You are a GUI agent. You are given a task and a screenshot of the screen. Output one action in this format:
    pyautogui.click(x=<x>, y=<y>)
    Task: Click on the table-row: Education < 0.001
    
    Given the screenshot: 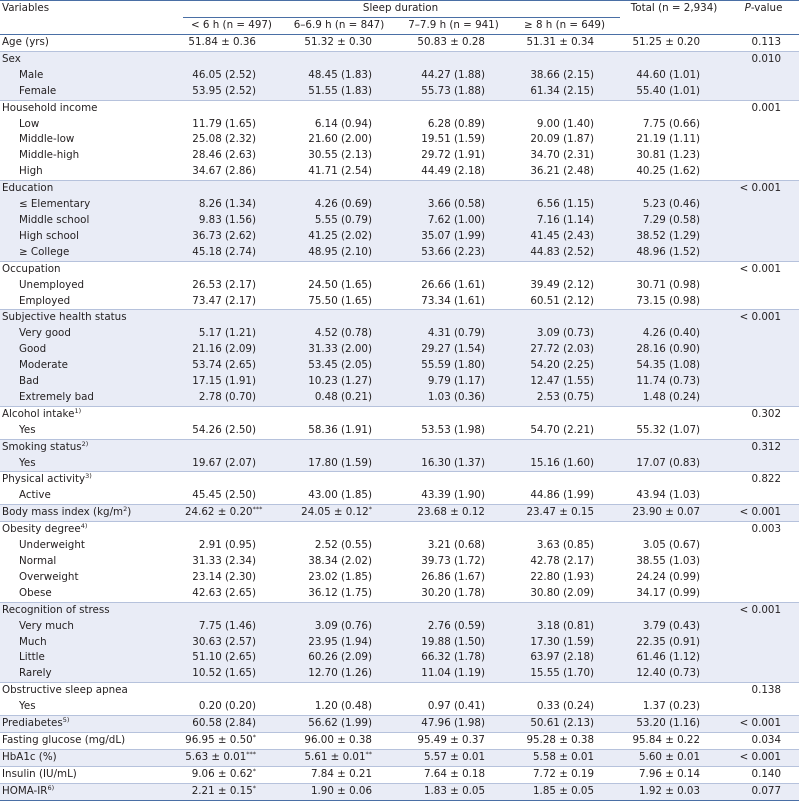 What is the action you would take?
    pyautogui.click(x=399, y=189)
    